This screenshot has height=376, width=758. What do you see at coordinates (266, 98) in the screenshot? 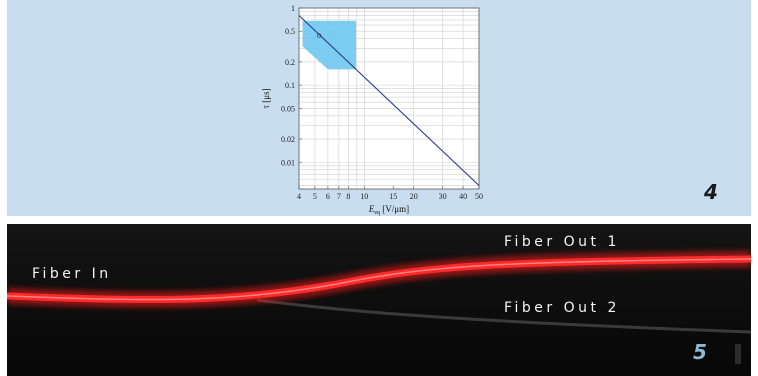
I see `y-axis-label: τ [μs]` at bounding box center [266, 98].